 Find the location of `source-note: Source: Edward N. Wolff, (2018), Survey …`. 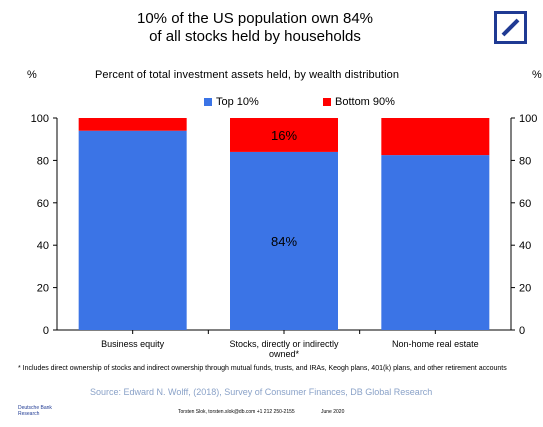

source-note: Source: Edward N. Wolff, (2018), Survey … is located at coordinates (261, 392).